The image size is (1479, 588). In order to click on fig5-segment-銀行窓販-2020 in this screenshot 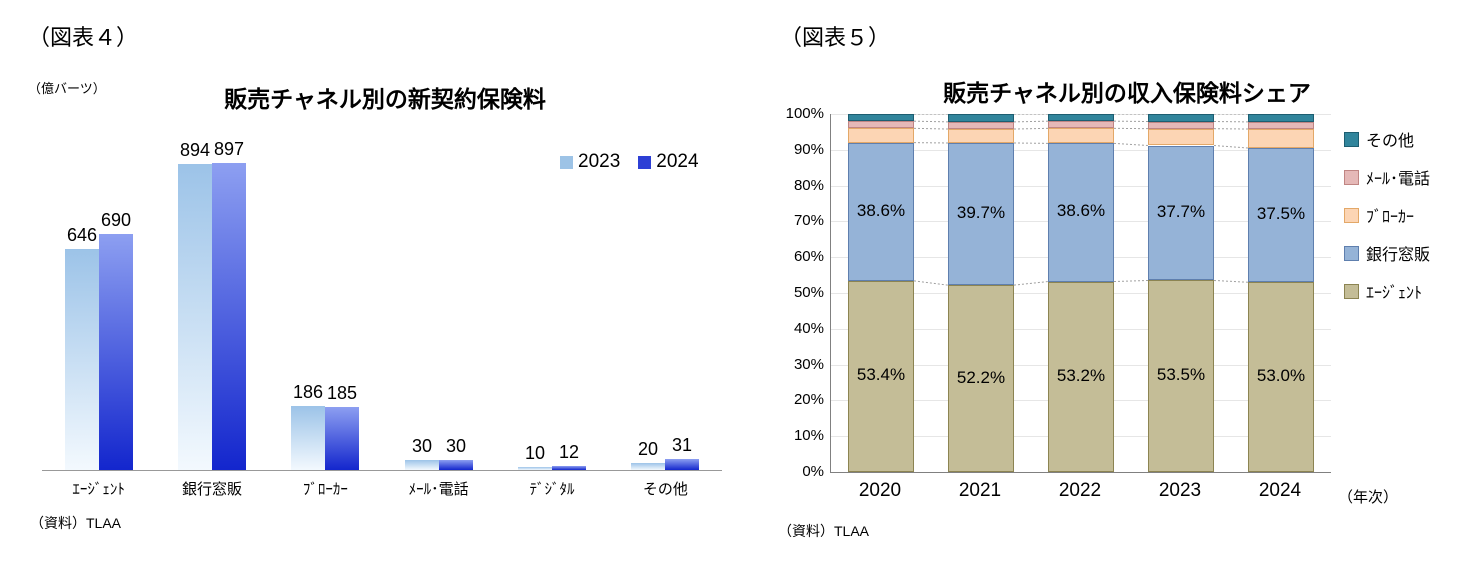, I will do `click(881, 211)`.